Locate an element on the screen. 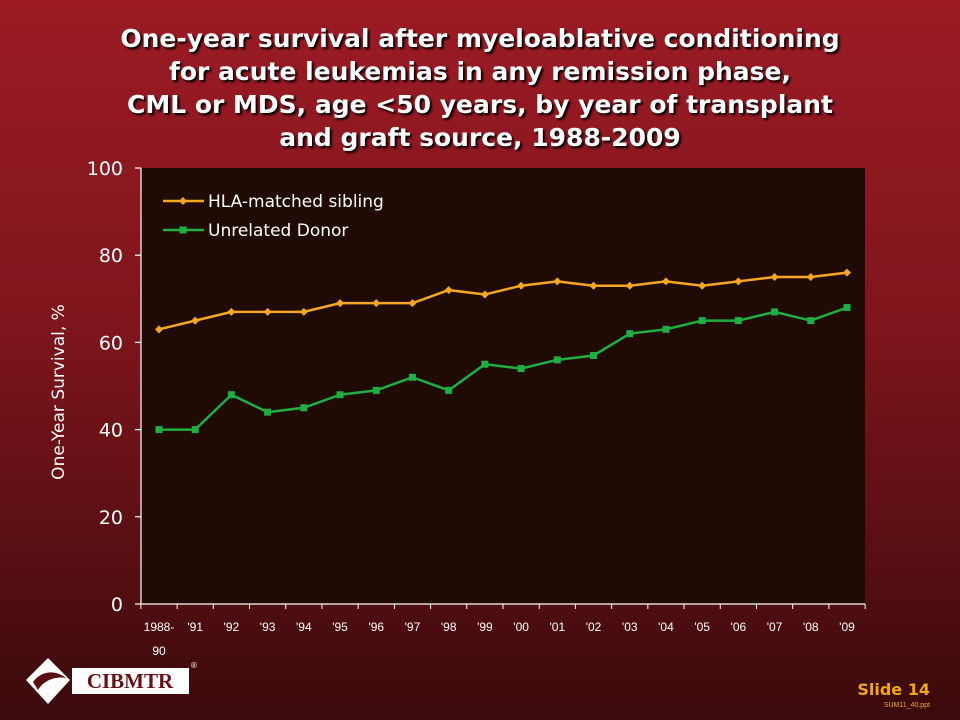  x-tick-label: '09 is located at coordinates (847, 627).